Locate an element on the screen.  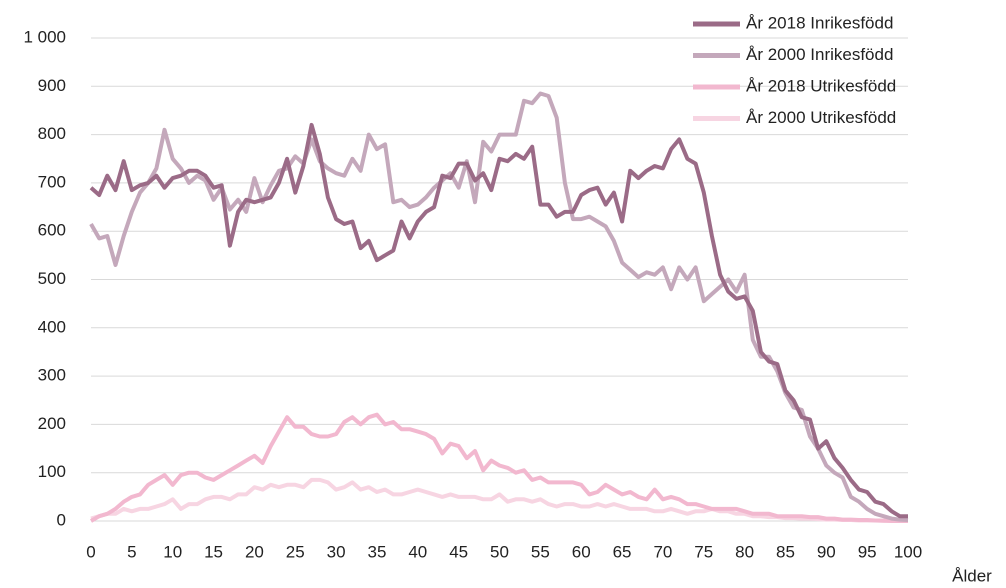
x-tick-label: 70 is located at coordinates (662, 551).